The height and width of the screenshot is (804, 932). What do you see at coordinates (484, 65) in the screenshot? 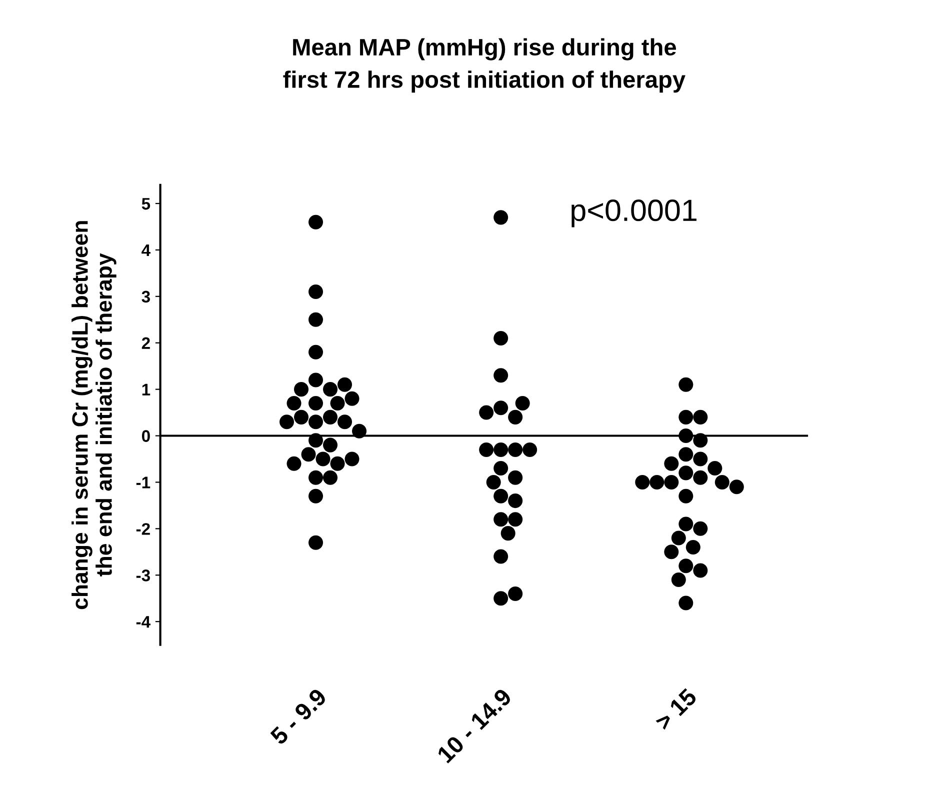
I see `chart-title: Mean MAP (mmHg) rise during the first 72 hrs post initiation of therapy` at bounding box center [484, 65].